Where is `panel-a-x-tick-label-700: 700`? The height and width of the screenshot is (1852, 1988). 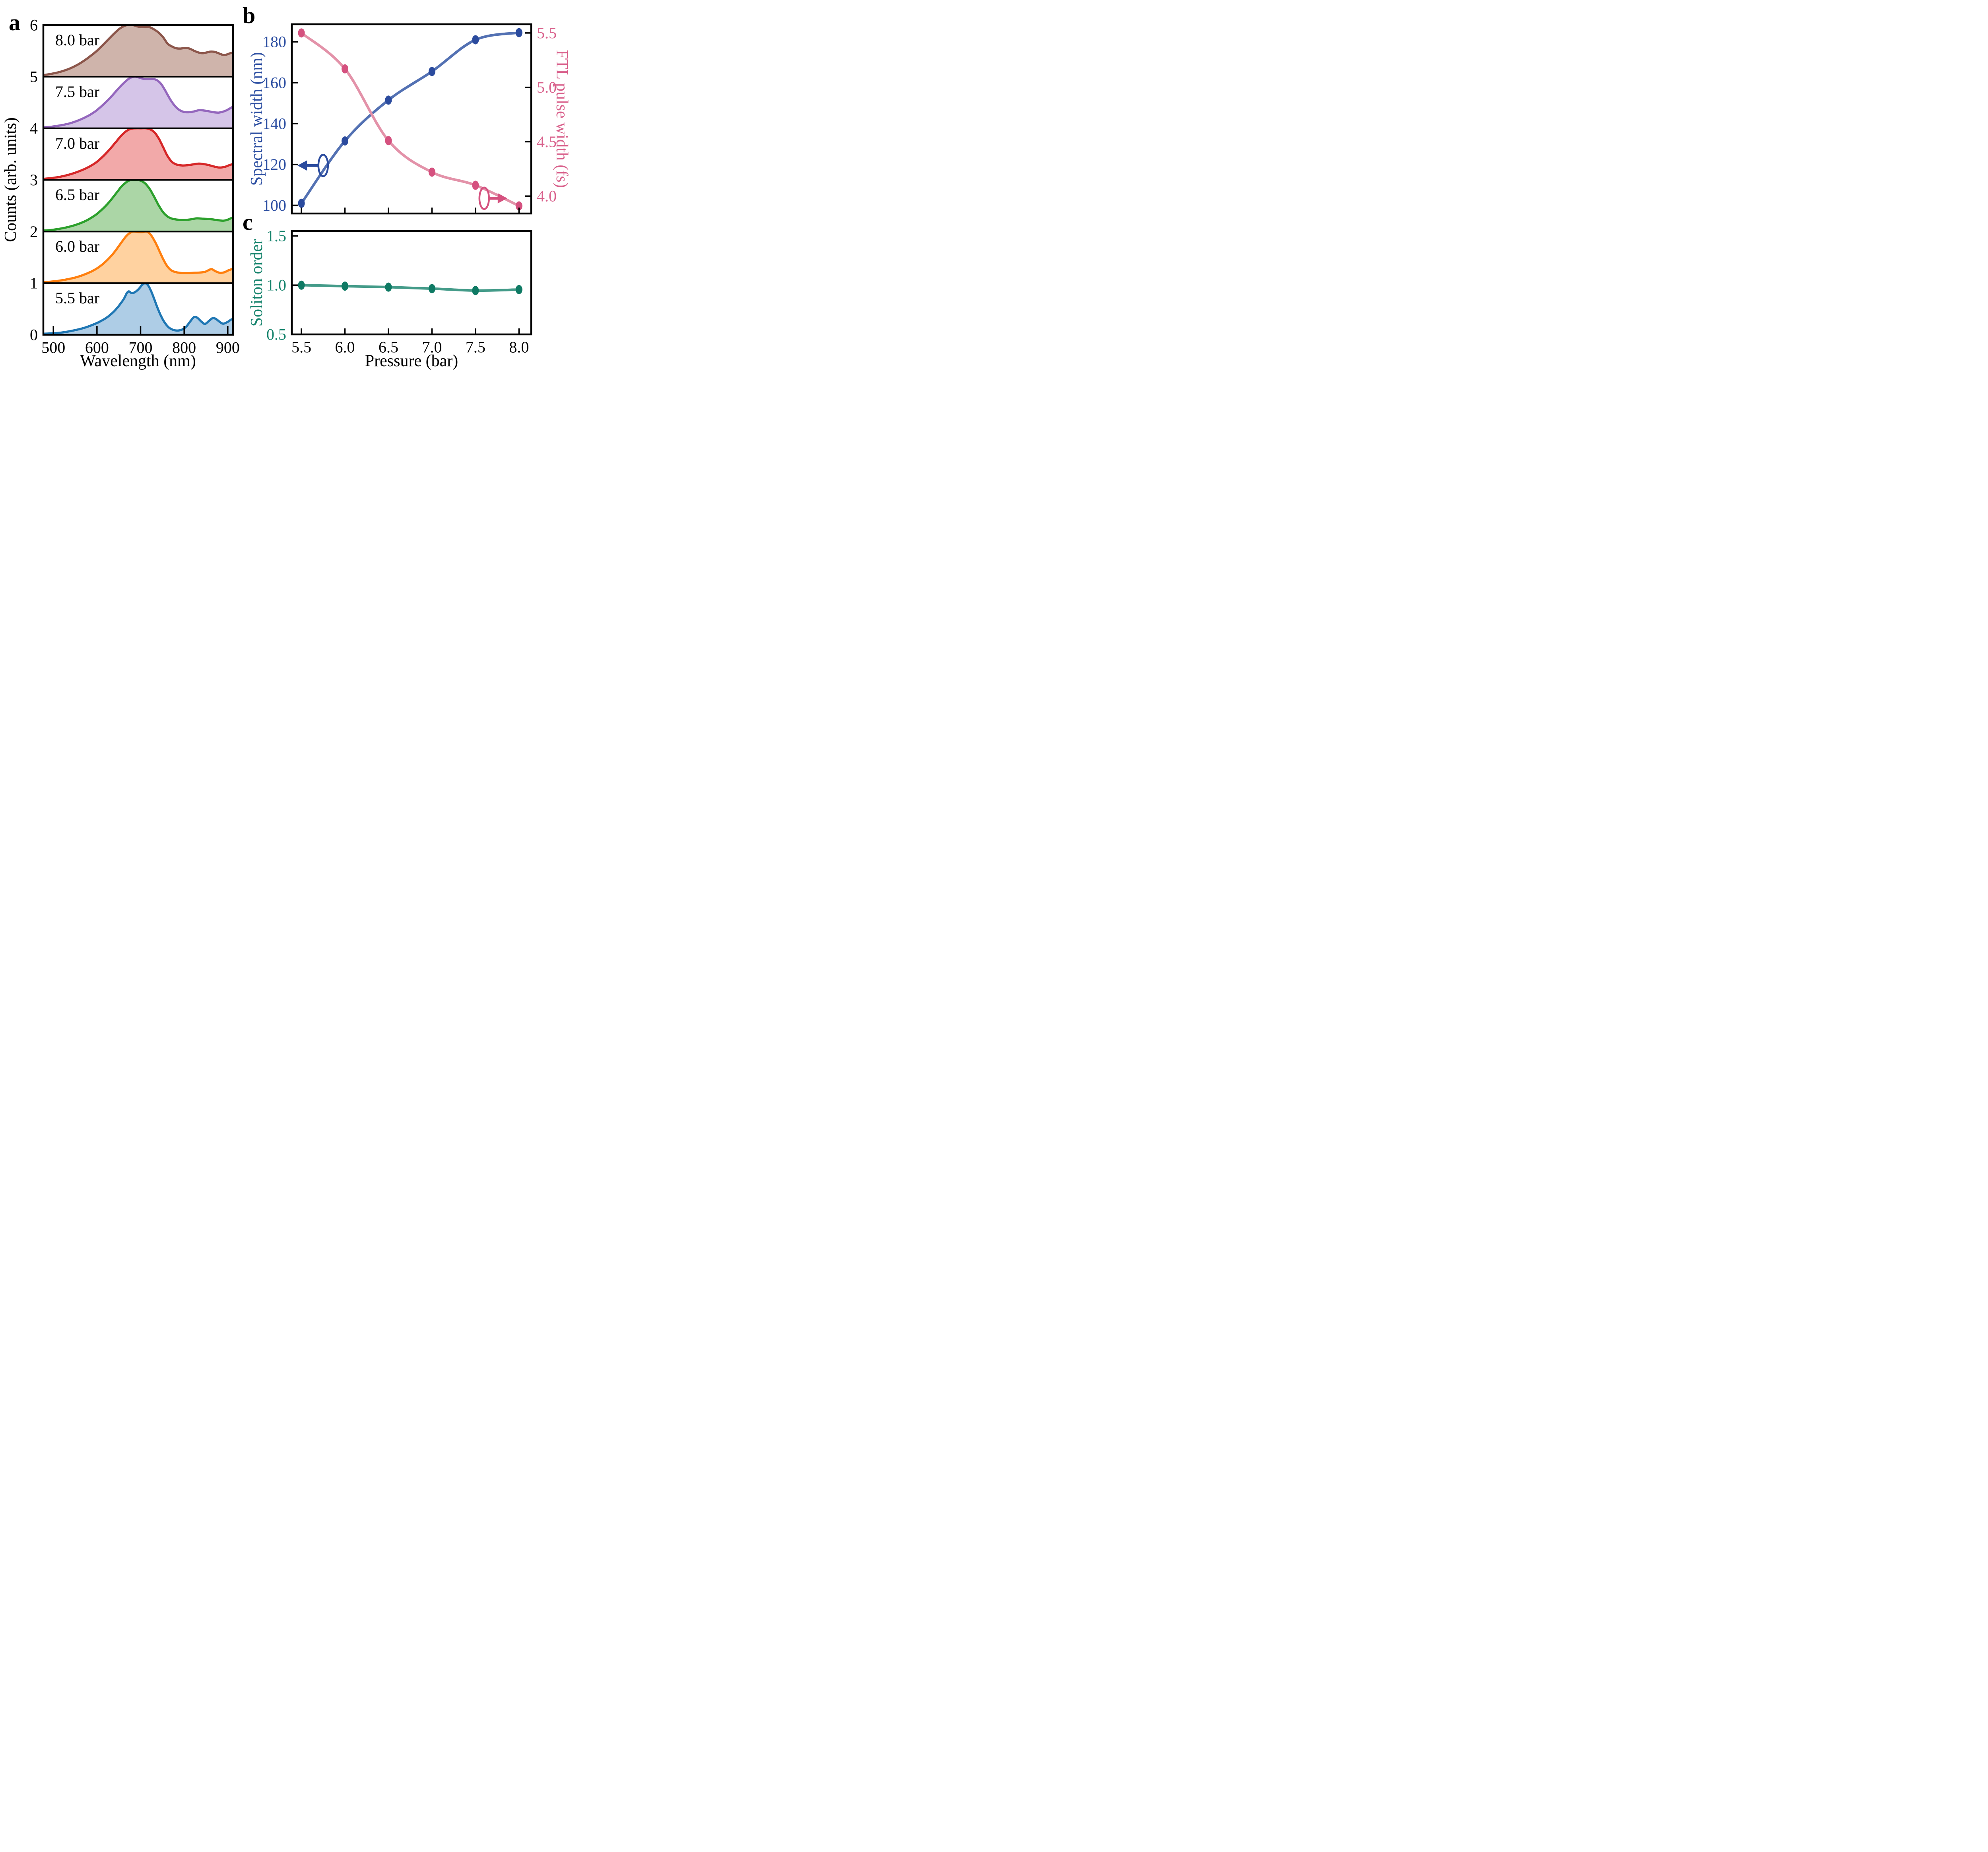 panel-a-x-tick-label-700: 700 is located at coordinates (141, 348).